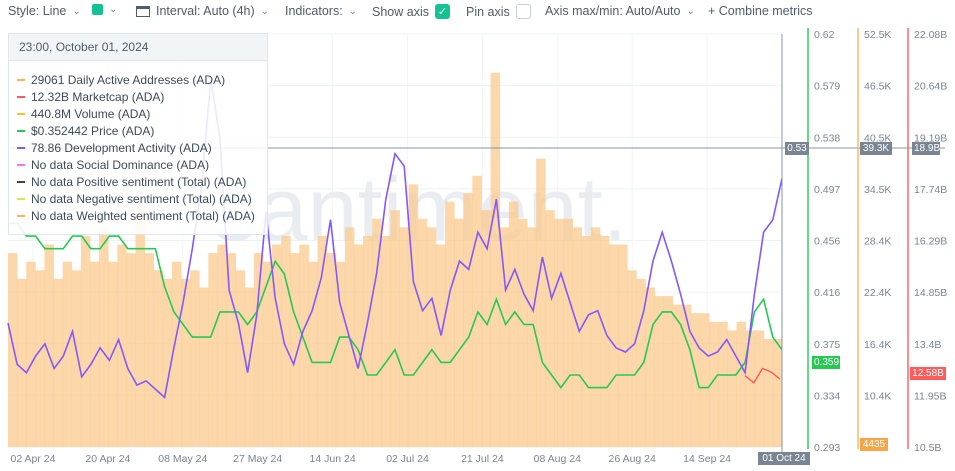  What do you see at coordinates (930, 396) in the screenshot?
I see `y-tick-label: 11.95B` at bounding box center [930, 396].